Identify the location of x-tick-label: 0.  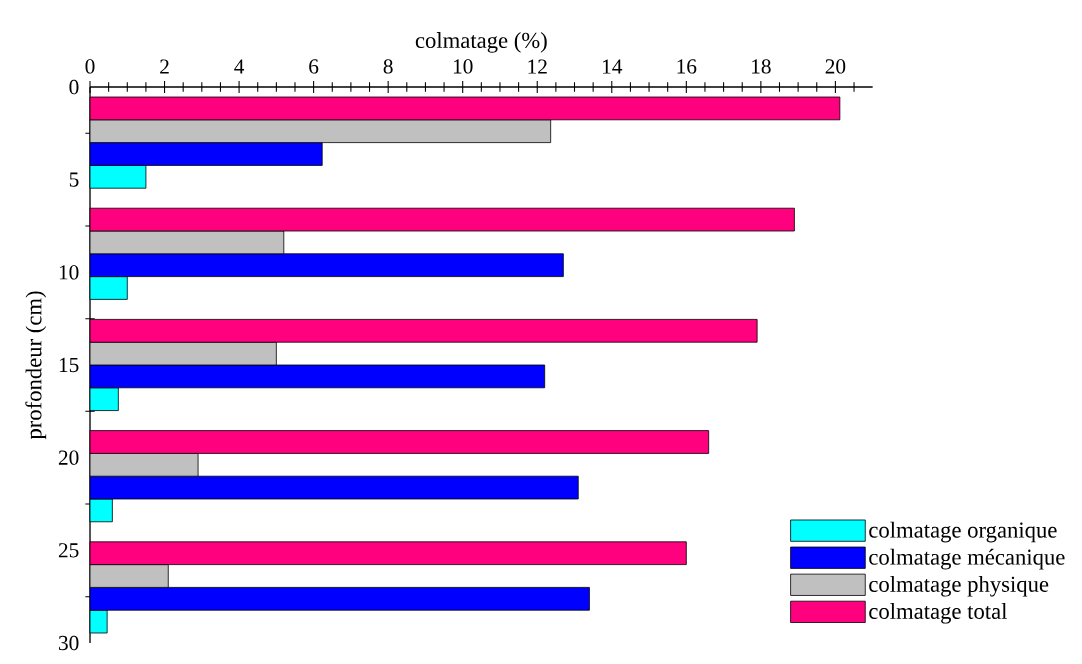
(90, 66).